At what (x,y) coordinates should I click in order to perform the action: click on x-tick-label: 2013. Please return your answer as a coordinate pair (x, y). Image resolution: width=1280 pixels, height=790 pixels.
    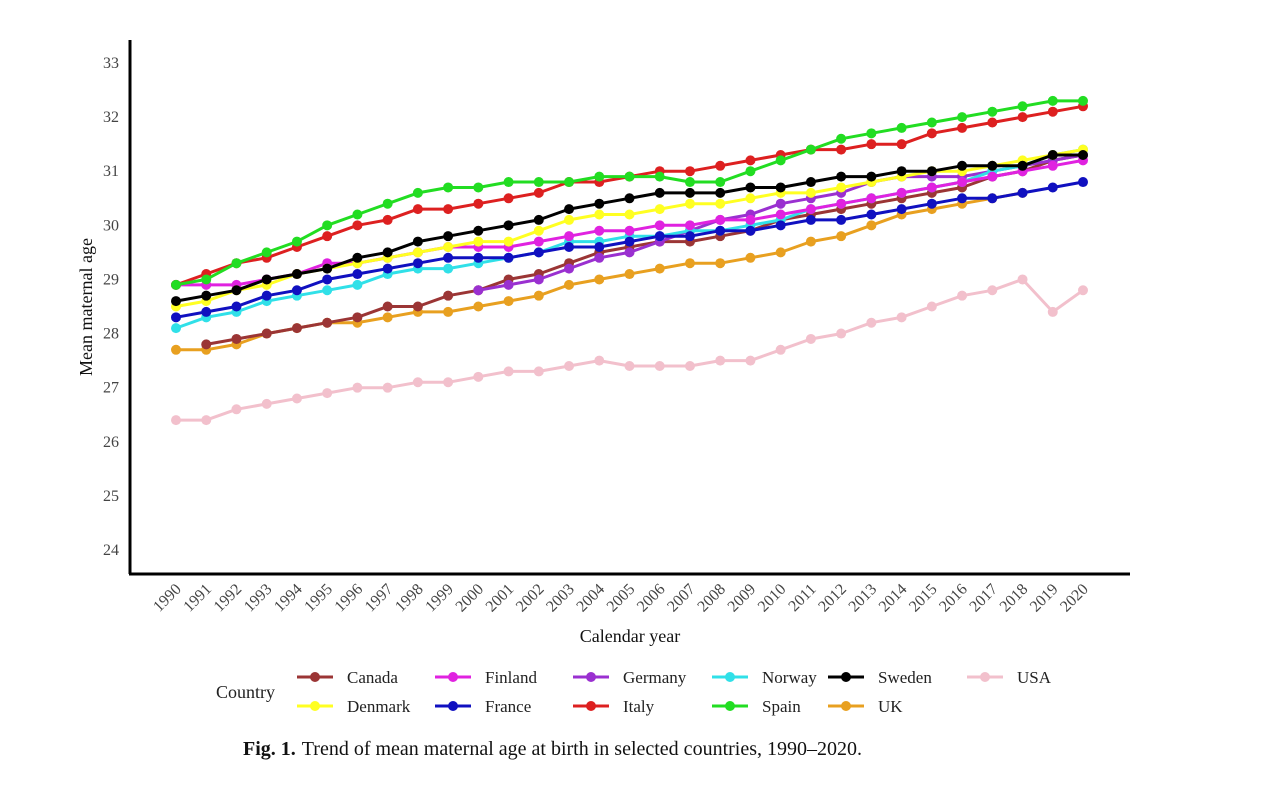
    Looking at the image, I should click on (863, 598).